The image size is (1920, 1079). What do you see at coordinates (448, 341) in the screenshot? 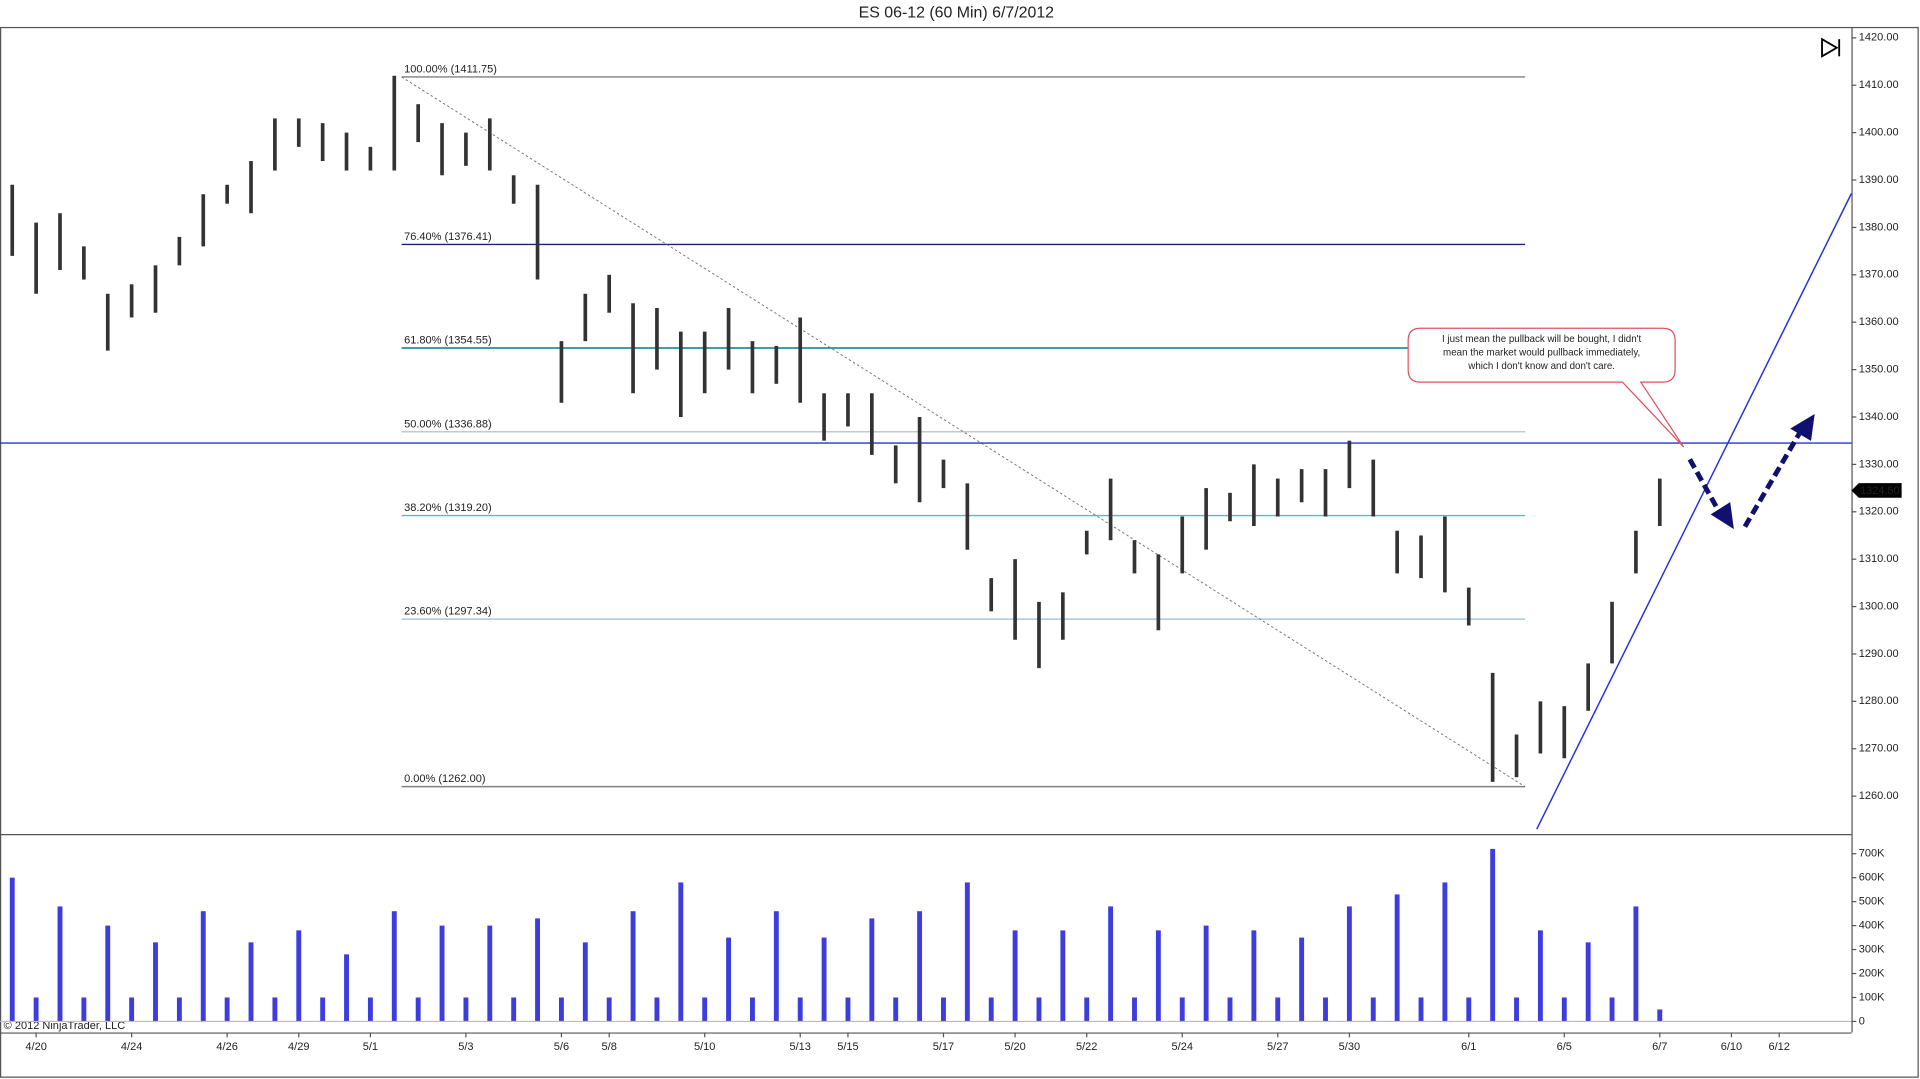
I see `fib-label: 61.80% (1354.55)` at bounding box center [448, 341].